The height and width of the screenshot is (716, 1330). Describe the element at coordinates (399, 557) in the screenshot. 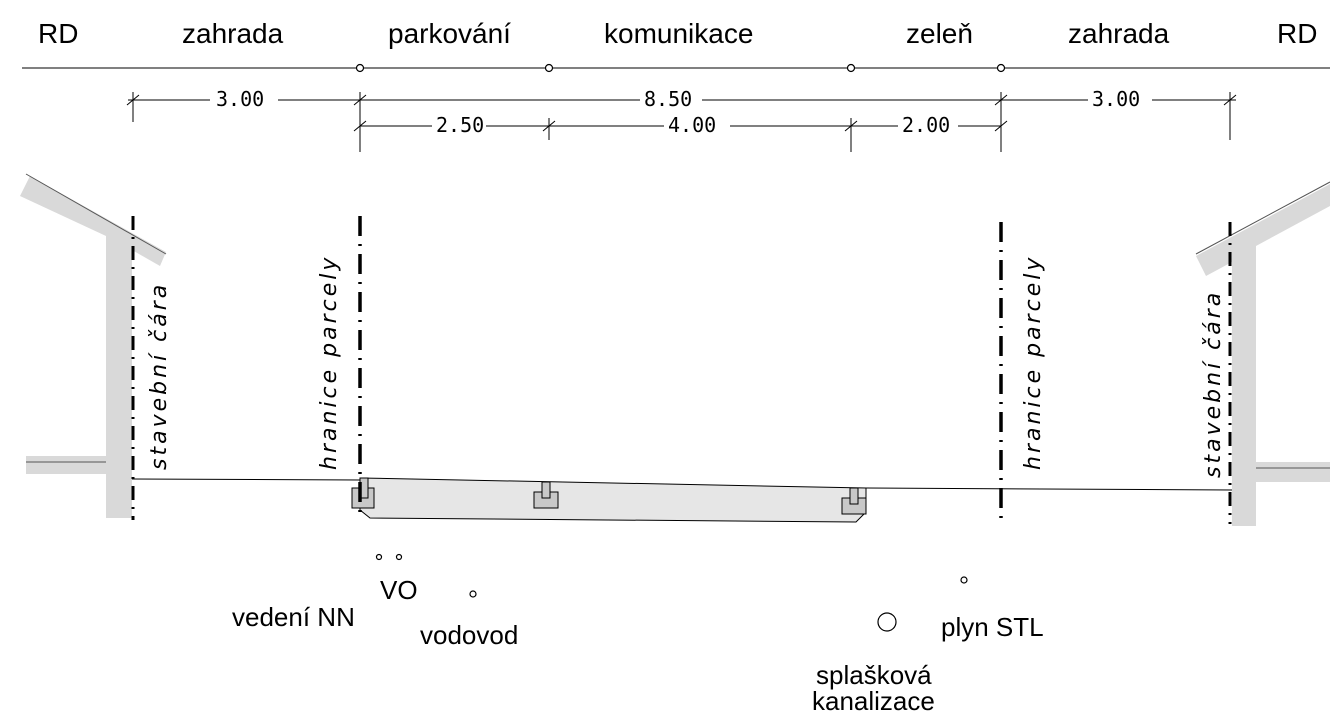

I see `utility-nn-circle` at that location.